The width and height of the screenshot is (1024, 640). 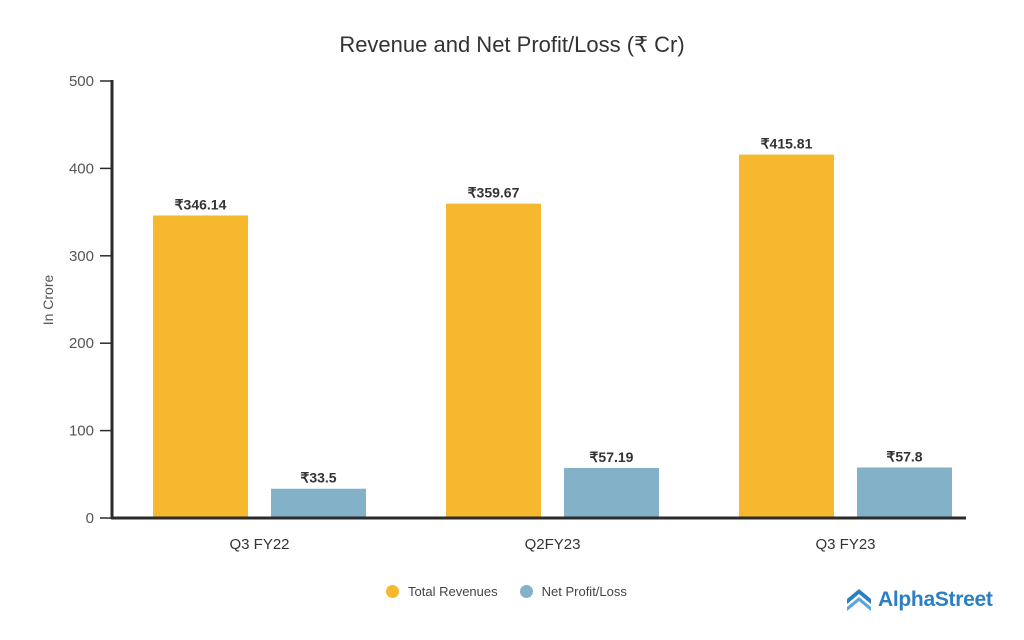 What do you see at coordinates (612, 457) in the screenshot?
I see `data-label: ₹57.19` at bounding box center [612, 457].